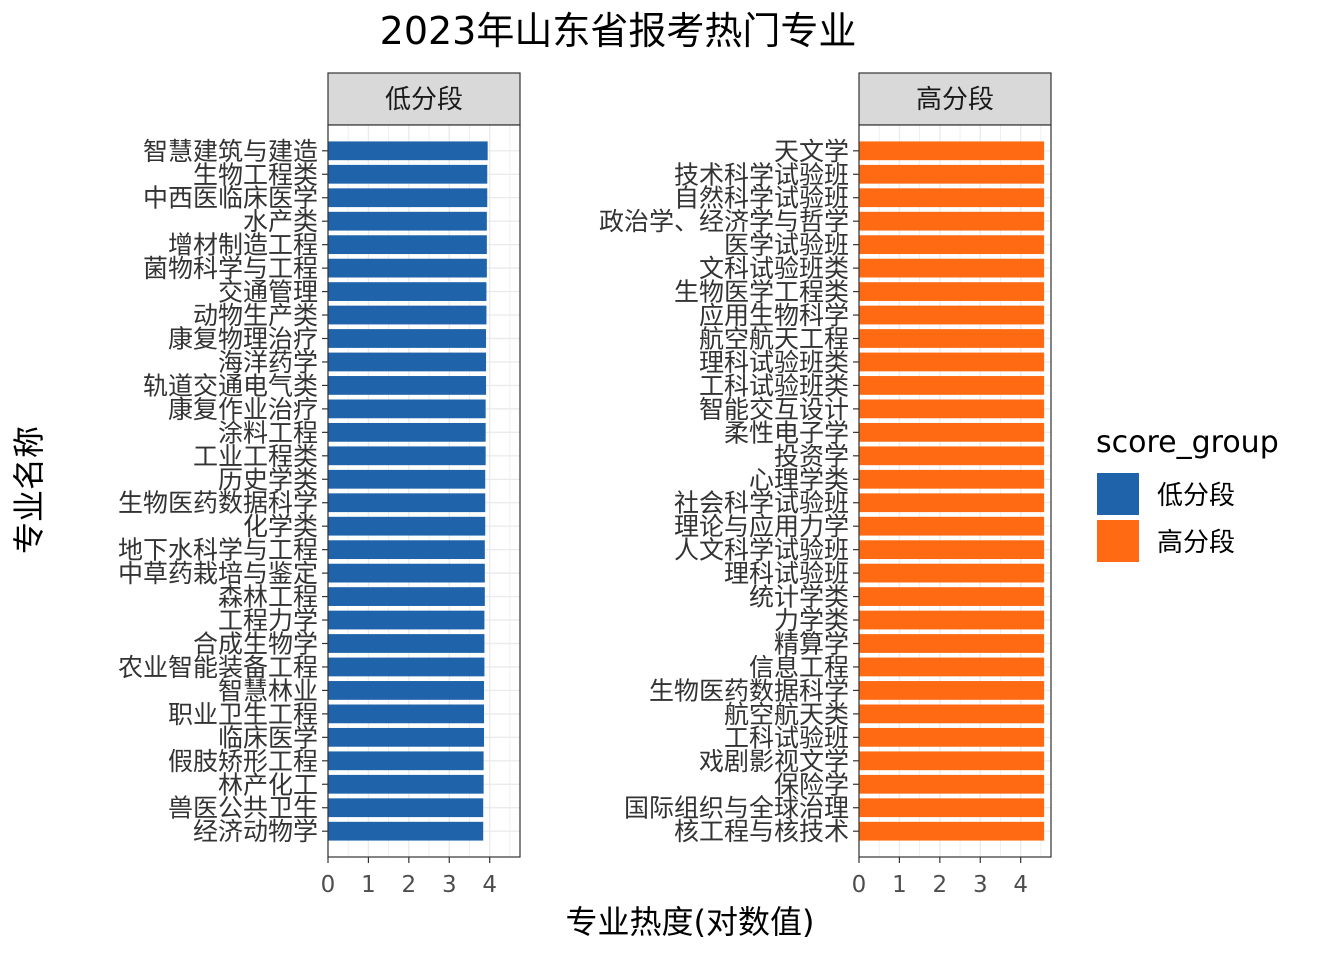 The image size is (1344, 960). Describe the element at coordinates (268, 479) in the screenshot. I see `y-tick-label: 历史学类` at that location.